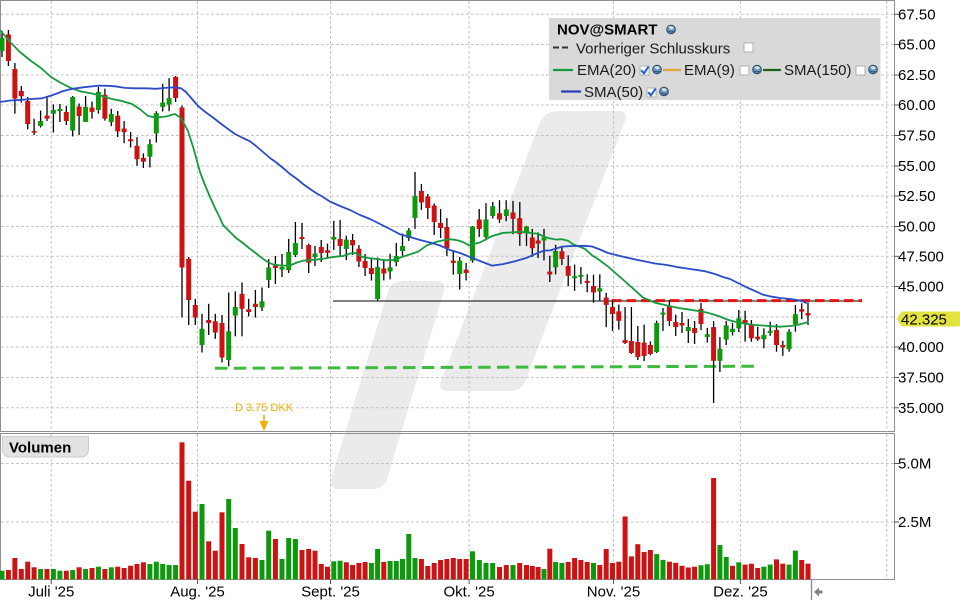 The height and width of the screenshot is (605, 960). I want to click on svg-text: Nov. '25, so click(613, 592).